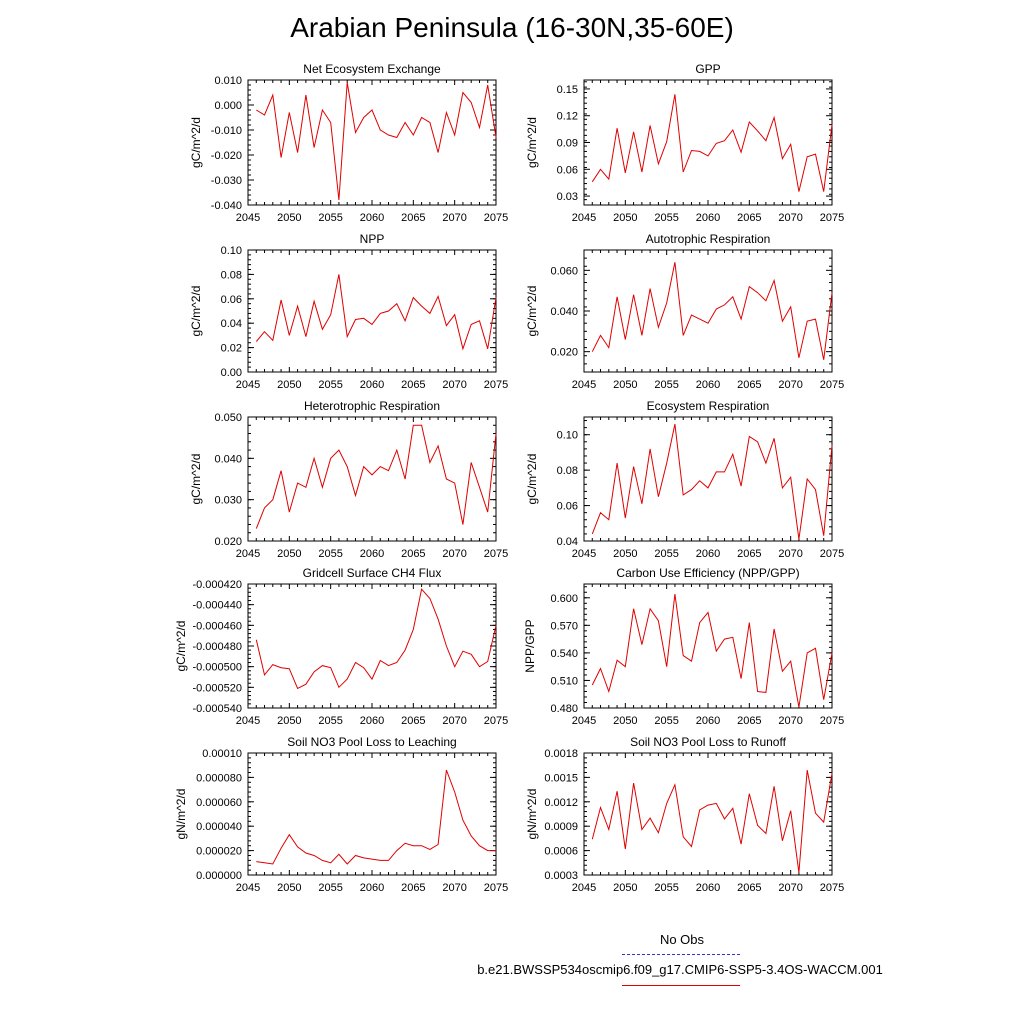  I want to click on y-tick-label: 0.050, so click(228, 418).